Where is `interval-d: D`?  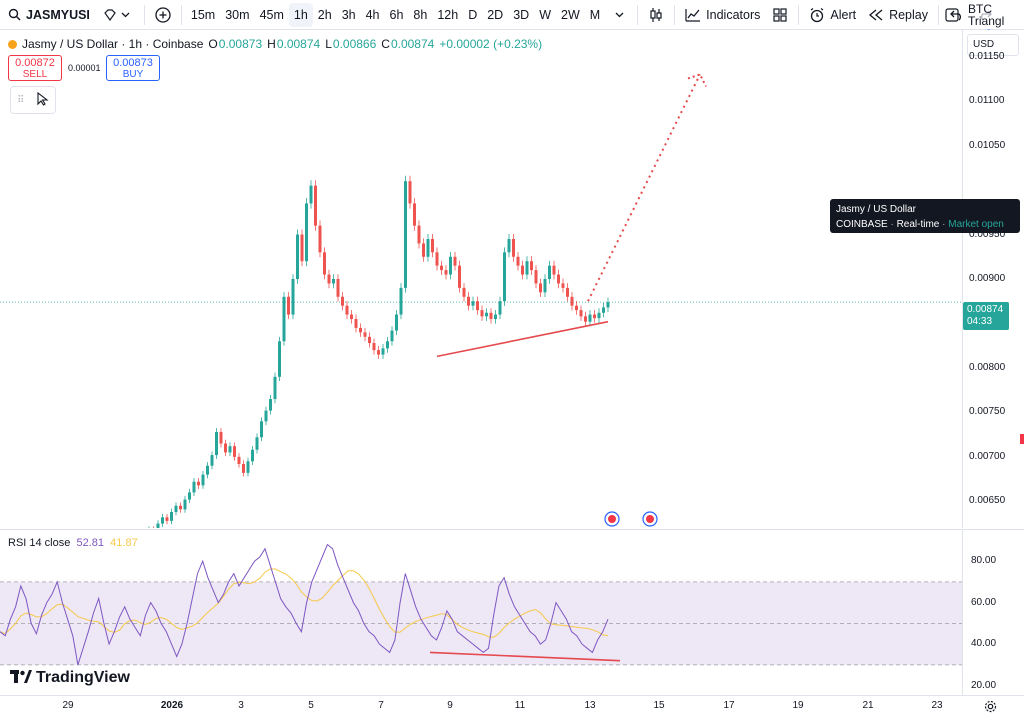 interval-d: D is located at coordinates (473, 14).